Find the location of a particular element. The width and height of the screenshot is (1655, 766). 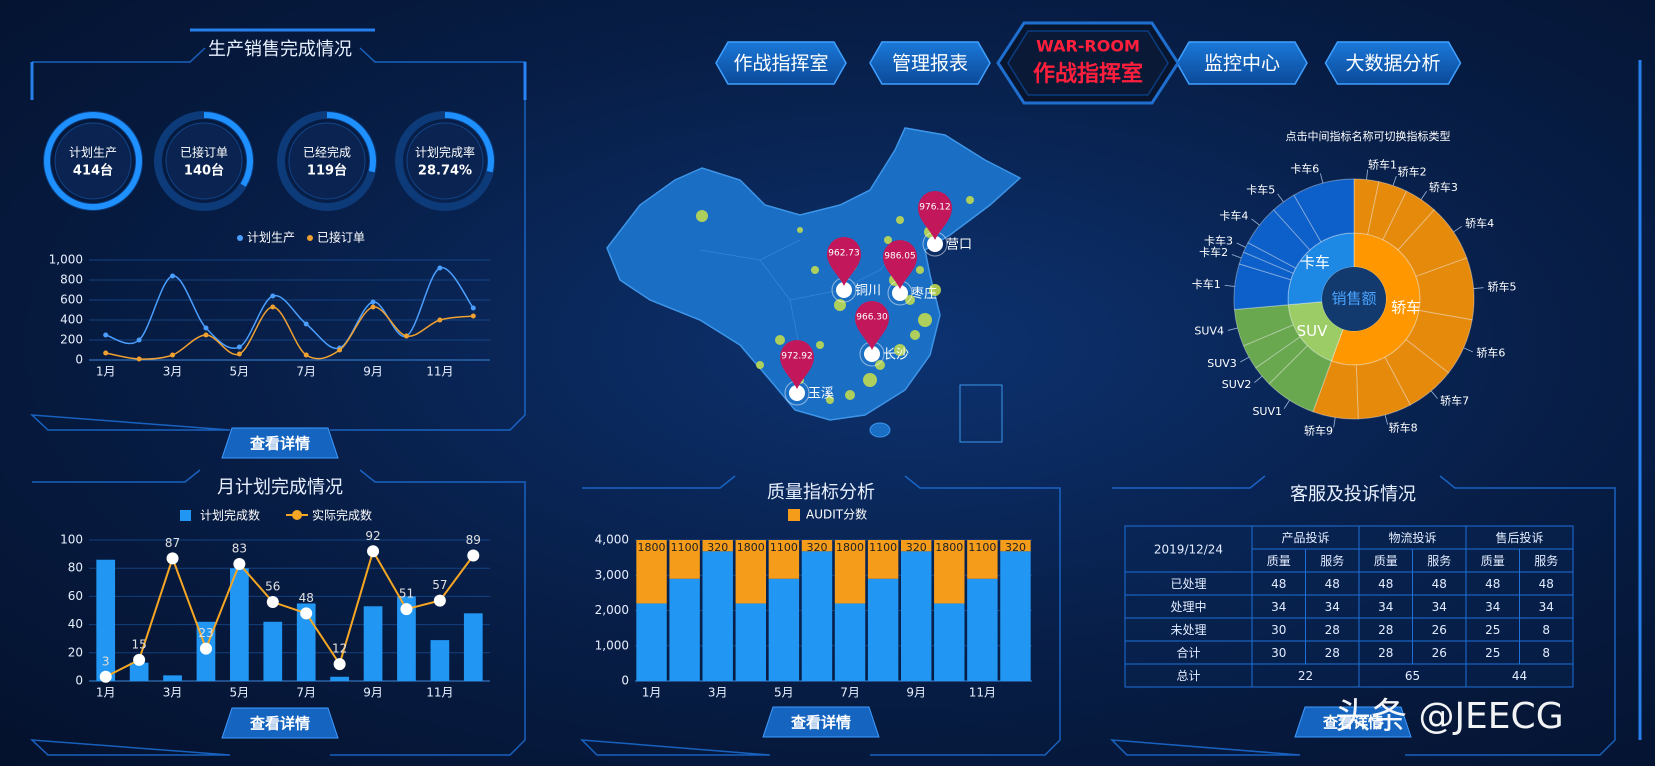

y-tick-label: 200 is located at coordinates (71, 340).